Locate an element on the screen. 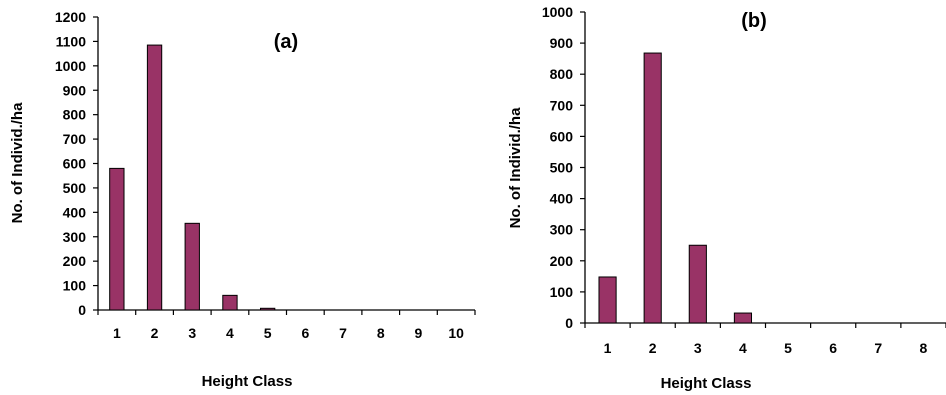  chart-a-x-tick-label: 4 is located at coordinates (230, 333).